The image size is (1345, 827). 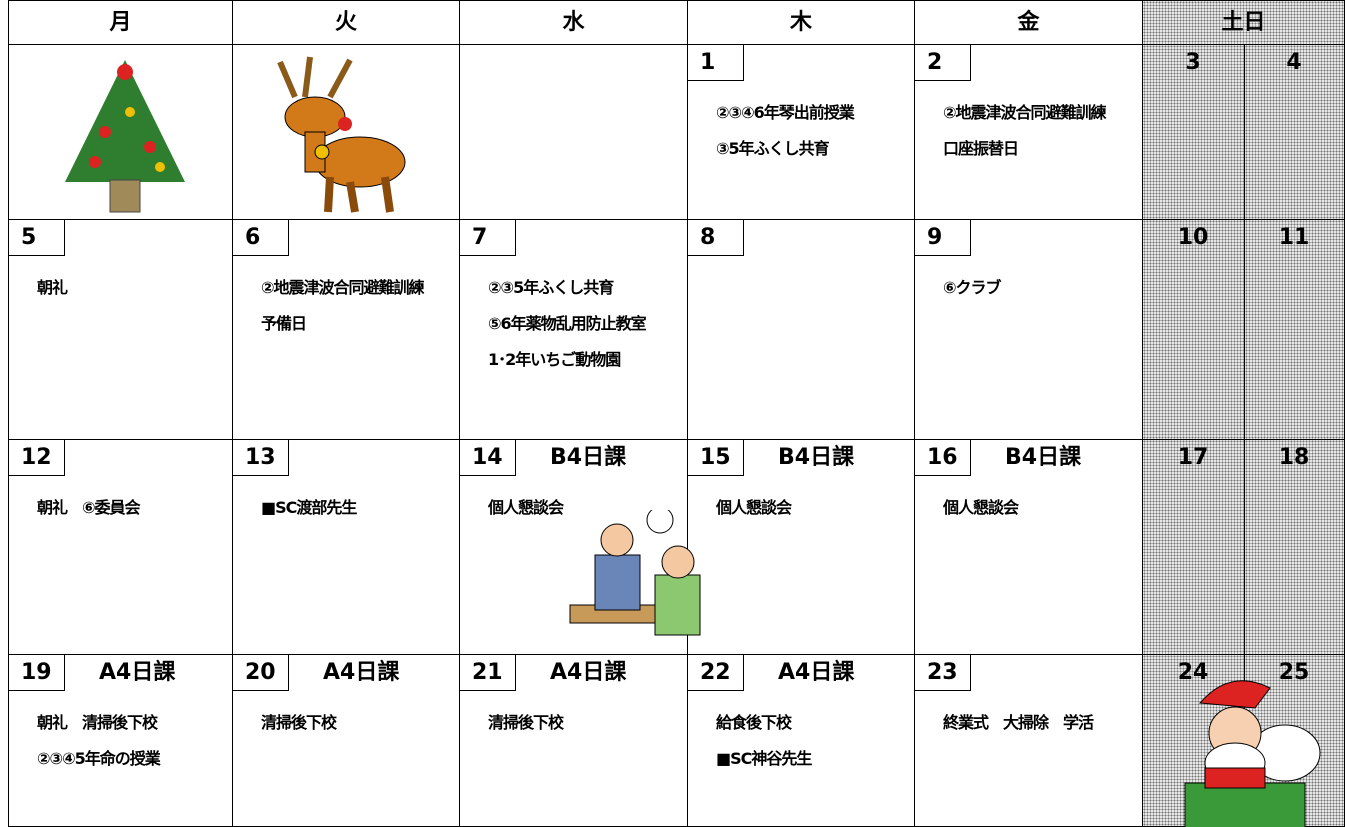 What do you see at coordinates (764, 758) in the screenshot?
I see `event: ■SC神谷先生` at bounding box center [764, 758].